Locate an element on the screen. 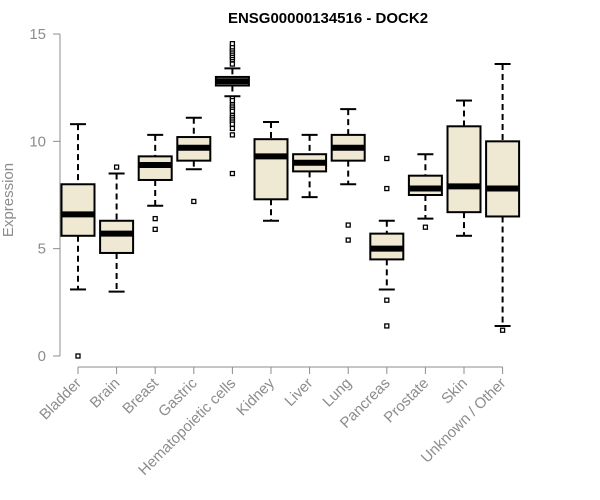 This screenshot has height=500, width=600. chart-title: ENSG00000134516 - DOCK2 is located at coordinates (328, 18).